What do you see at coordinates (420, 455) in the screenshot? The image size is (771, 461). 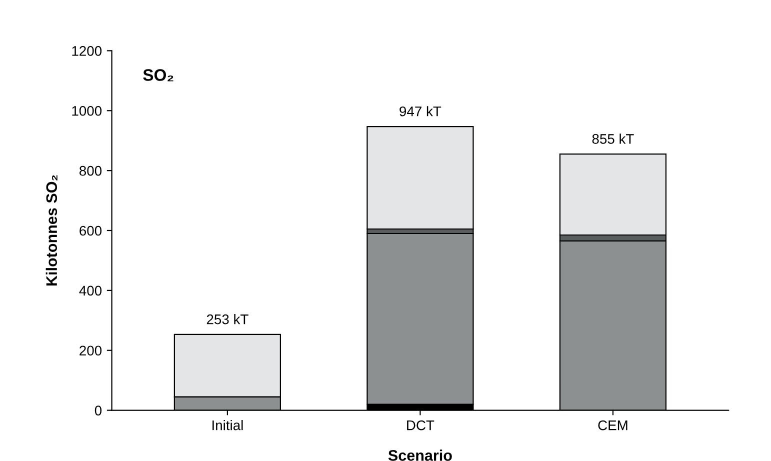 I see `x-axis-title: Scenario` at bounding box center [420, 455].